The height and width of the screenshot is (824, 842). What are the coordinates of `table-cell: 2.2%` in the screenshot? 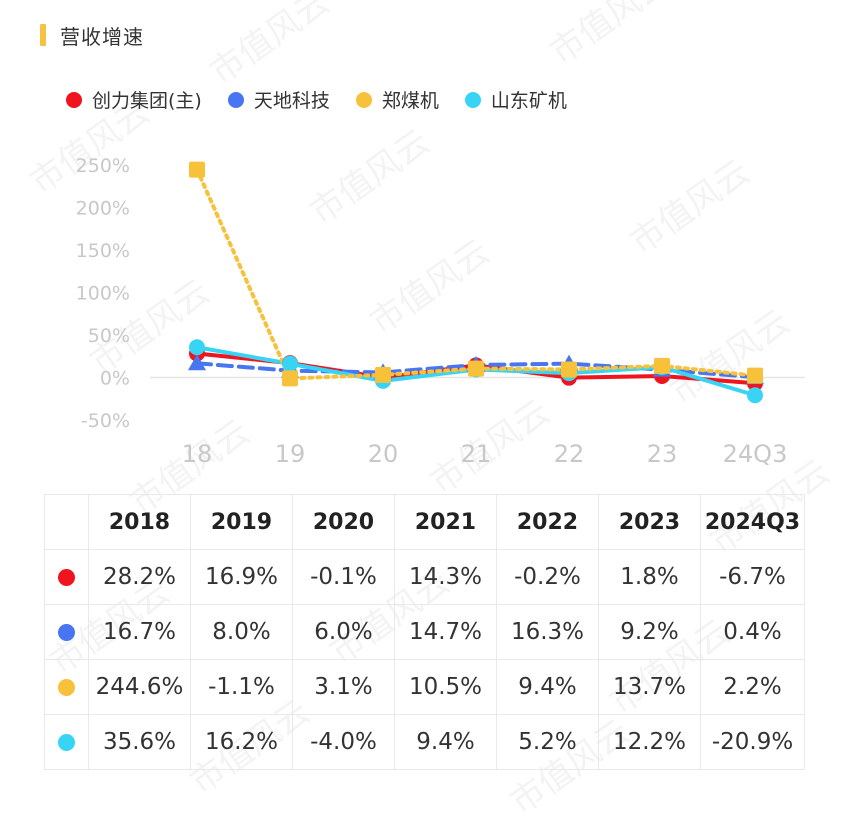 It's located at (752, 687).